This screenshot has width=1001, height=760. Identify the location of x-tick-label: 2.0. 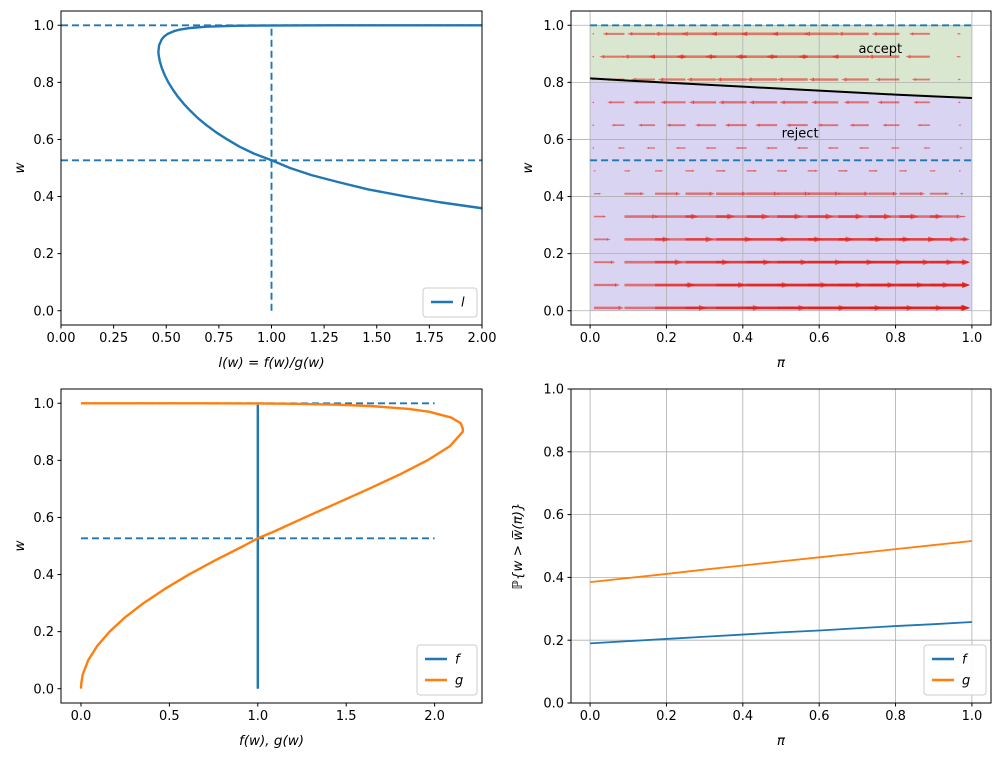
(434, 716).